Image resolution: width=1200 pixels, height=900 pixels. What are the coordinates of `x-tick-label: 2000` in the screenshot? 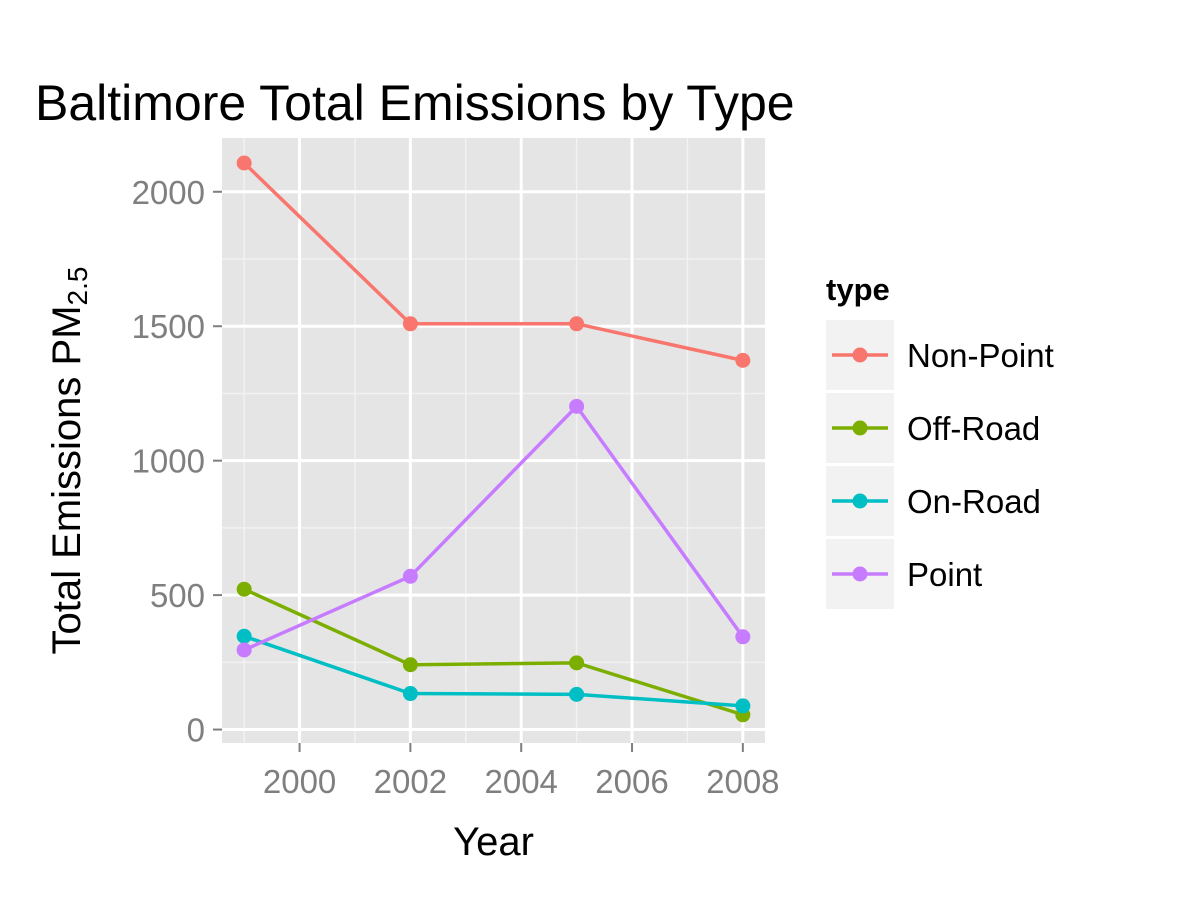 It's located at (299, 781).